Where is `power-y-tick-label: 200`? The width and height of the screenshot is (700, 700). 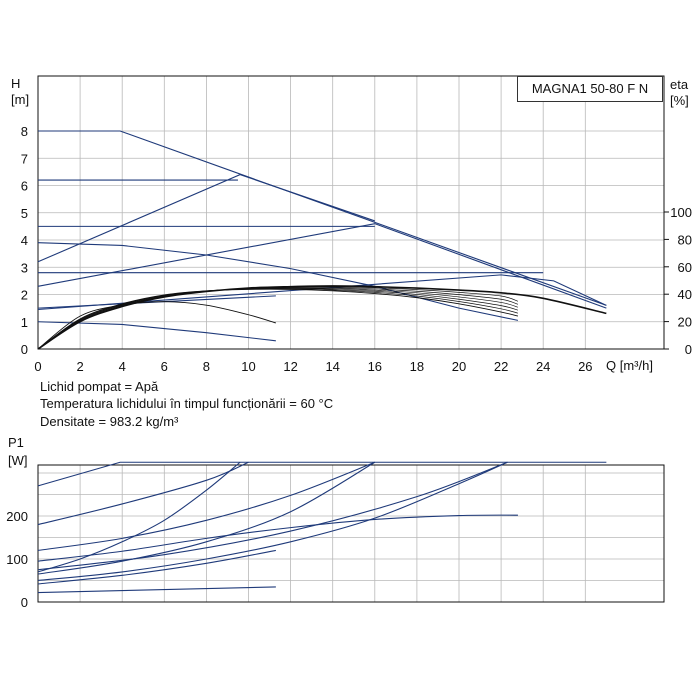
power-y-tick-label: 200 is located at coordinates (17, 516).